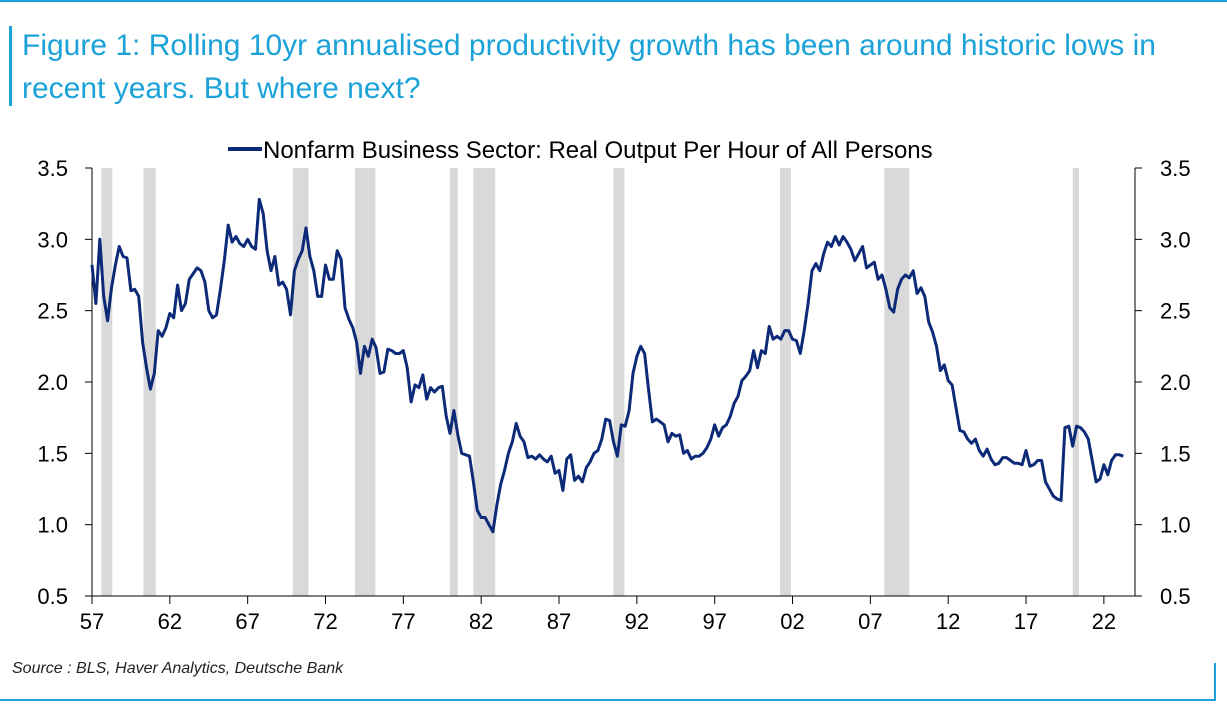 The image size is (1227, 711). I want to click on y-tick-label-left: 0.5, so click(52, 596).